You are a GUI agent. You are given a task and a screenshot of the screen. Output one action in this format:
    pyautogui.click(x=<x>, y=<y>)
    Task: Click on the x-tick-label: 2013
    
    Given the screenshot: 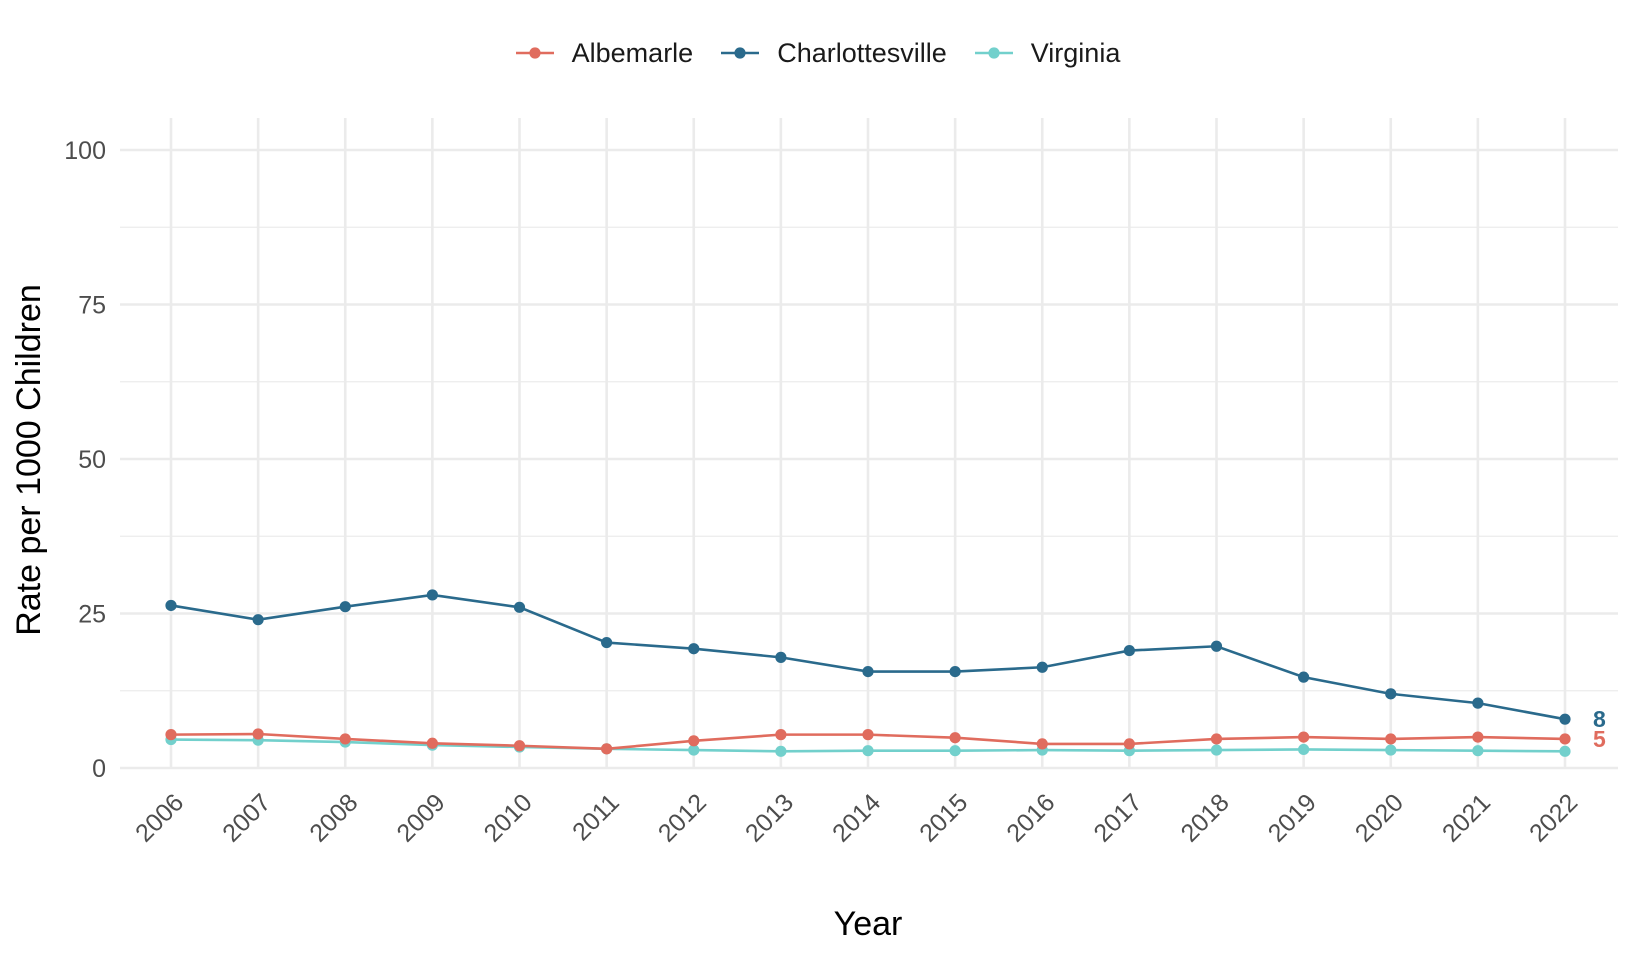 What is the action you would take?
    pyautogui.click(x=769, y=817)
    